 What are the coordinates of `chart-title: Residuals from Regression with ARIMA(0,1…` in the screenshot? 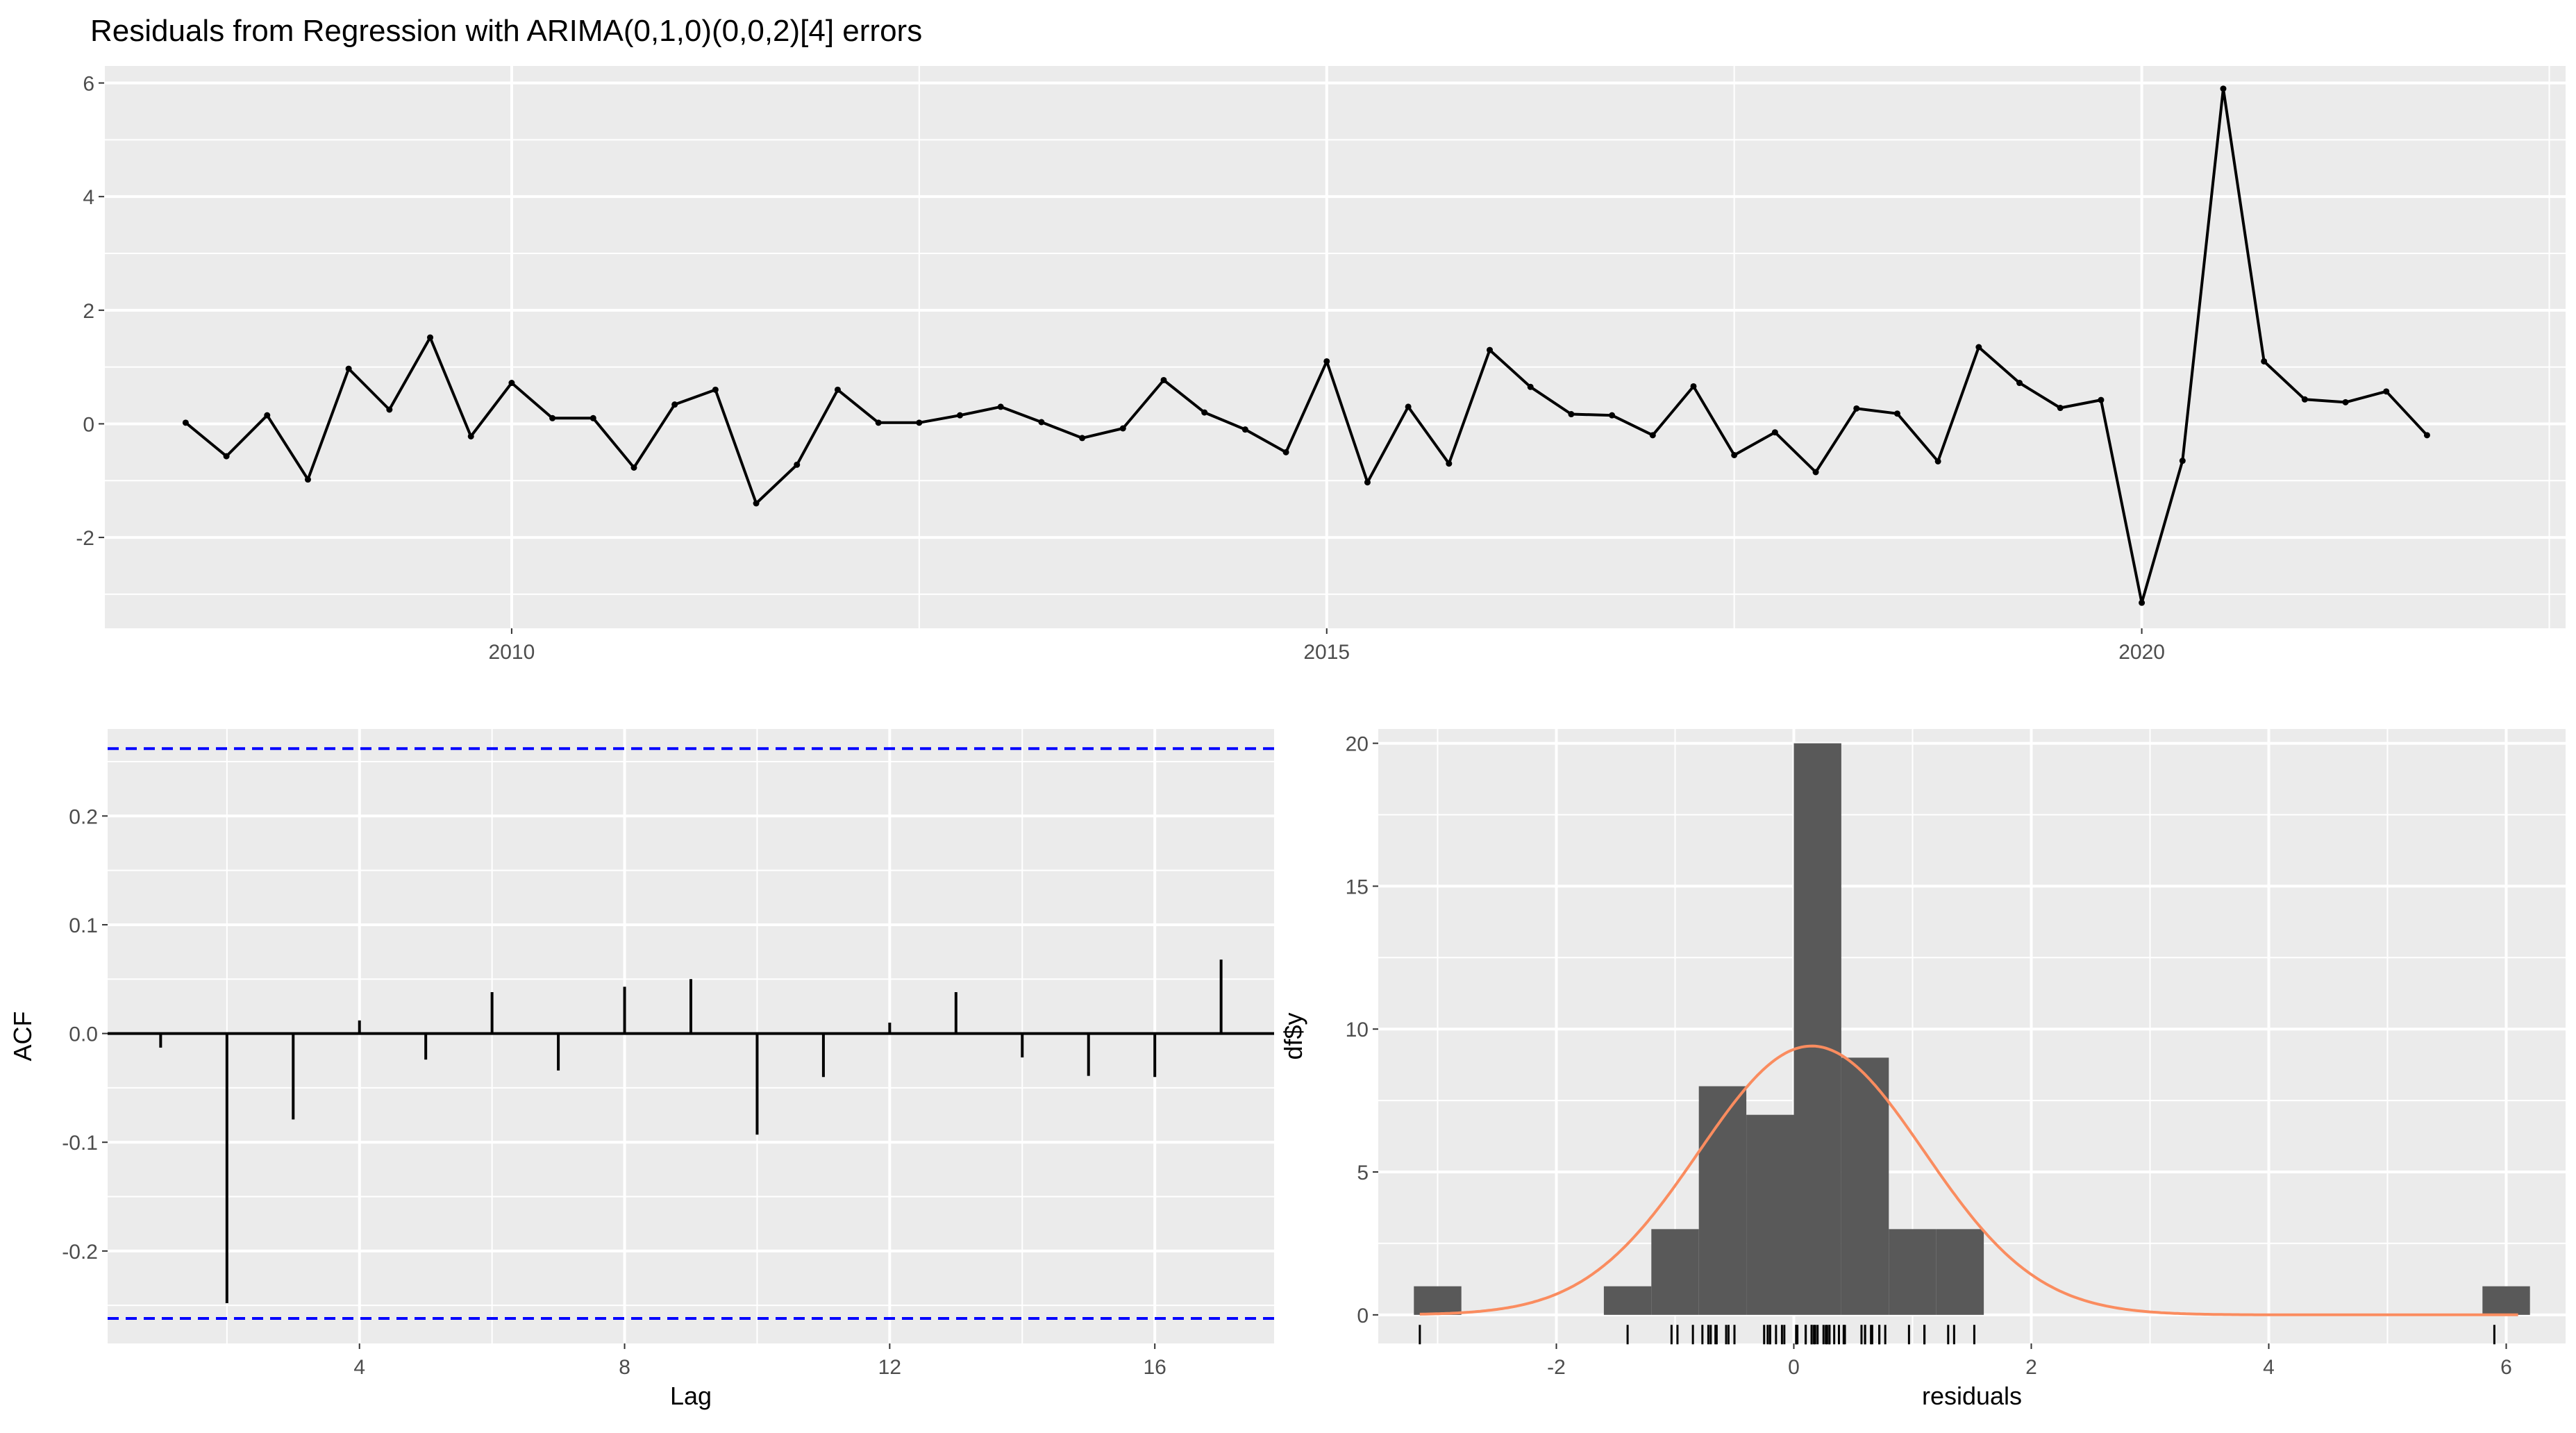 It's located at (506, 31).